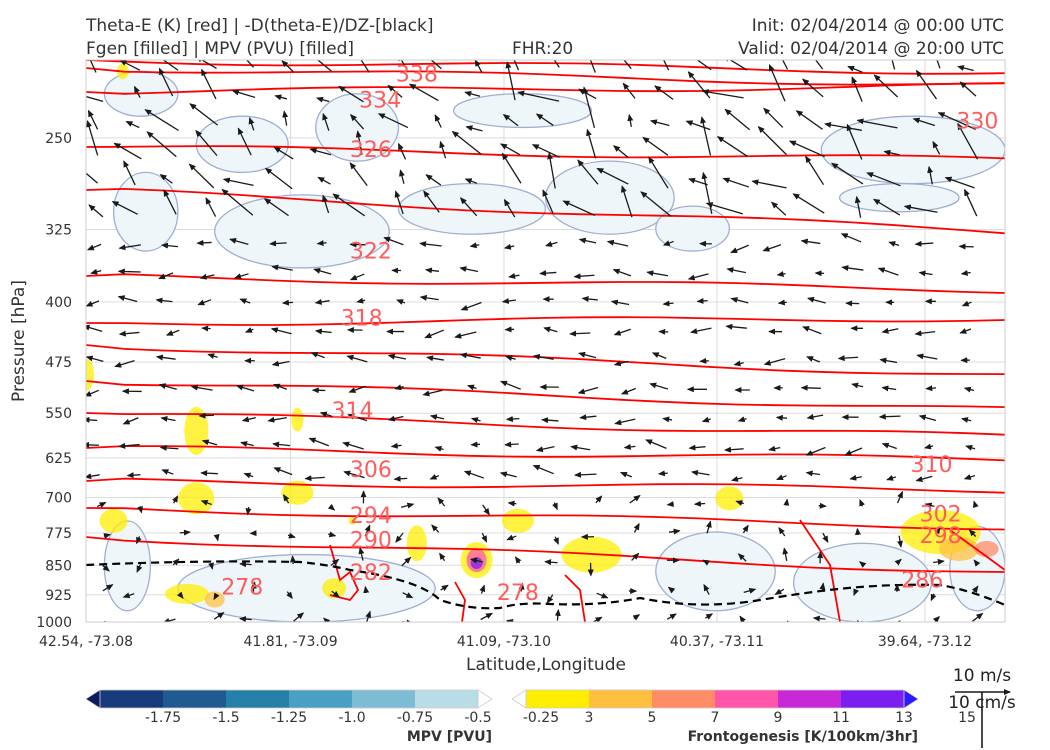  I want to click on y-tick-label: 700, so click(58, 498).